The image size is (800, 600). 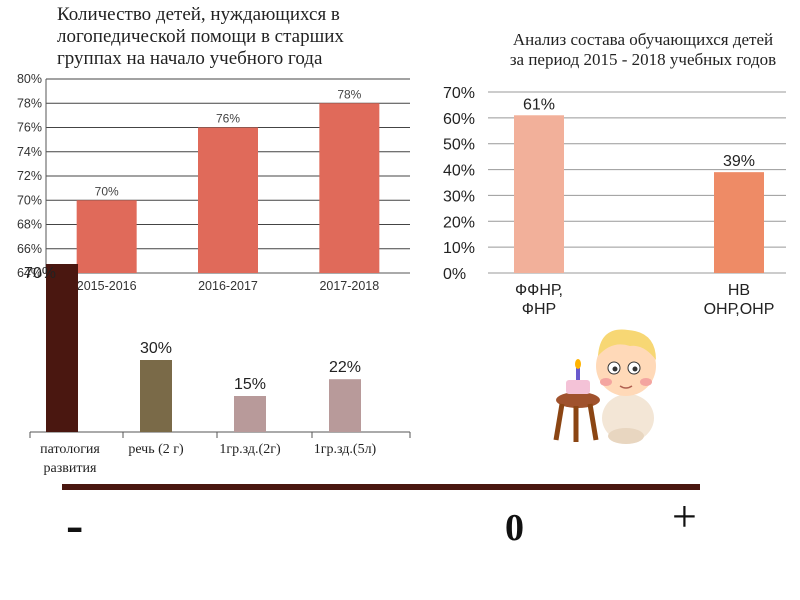 I want to click on x-tick-label: 2015-2016, so click(x=107, y=286).